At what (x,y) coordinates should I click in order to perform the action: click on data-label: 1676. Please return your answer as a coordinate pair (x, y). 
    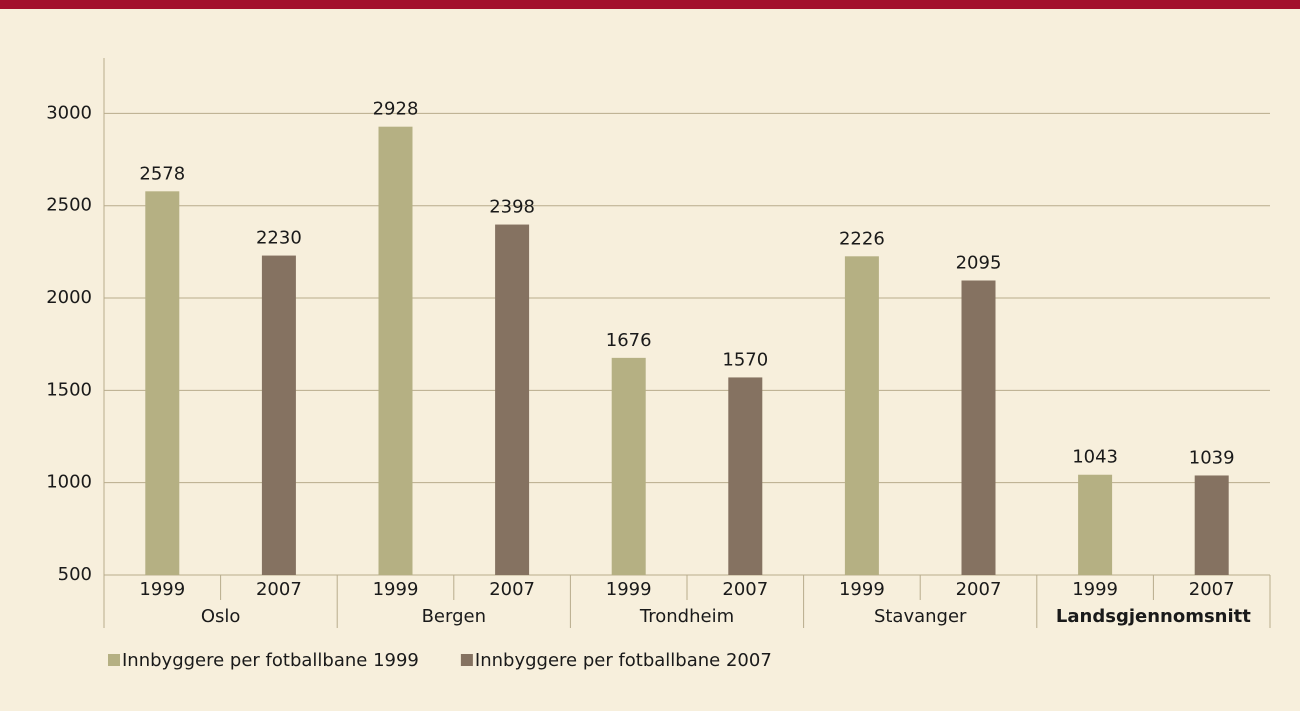
    Looking at the image, I should click on (629, 340).